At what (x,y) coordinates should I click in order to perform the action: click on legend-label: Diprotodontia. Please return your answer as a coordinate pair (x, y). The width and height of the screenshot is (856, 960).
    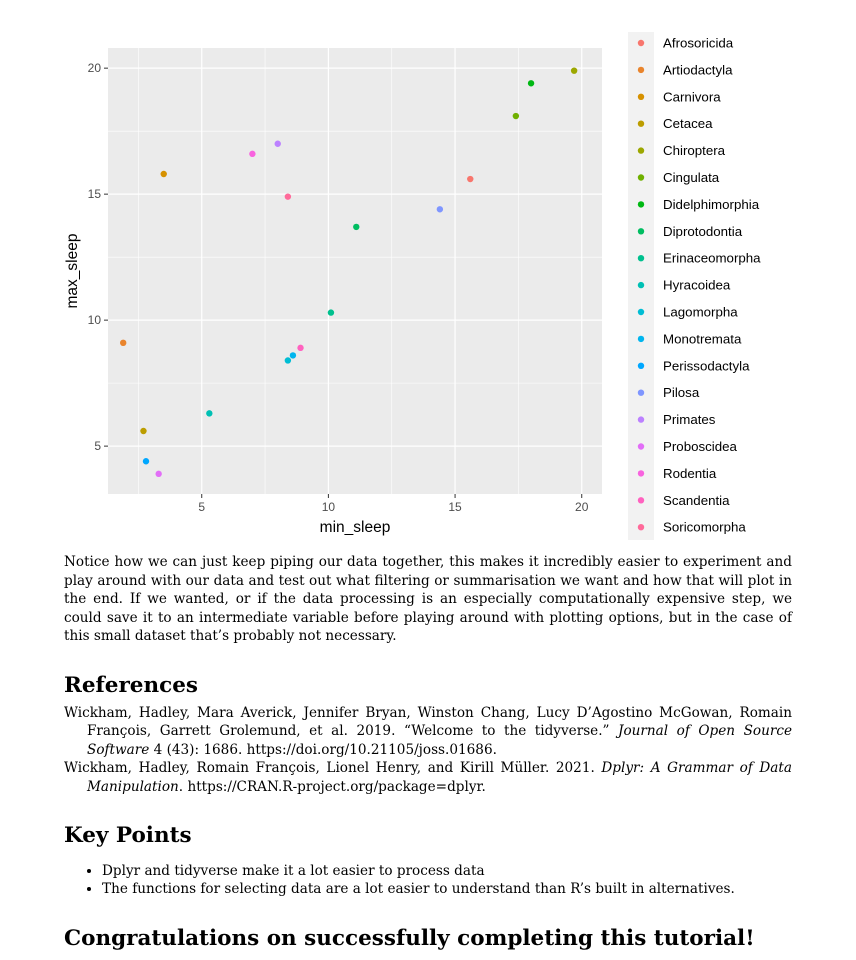
    Looking at the image, I should click on (703, 231).